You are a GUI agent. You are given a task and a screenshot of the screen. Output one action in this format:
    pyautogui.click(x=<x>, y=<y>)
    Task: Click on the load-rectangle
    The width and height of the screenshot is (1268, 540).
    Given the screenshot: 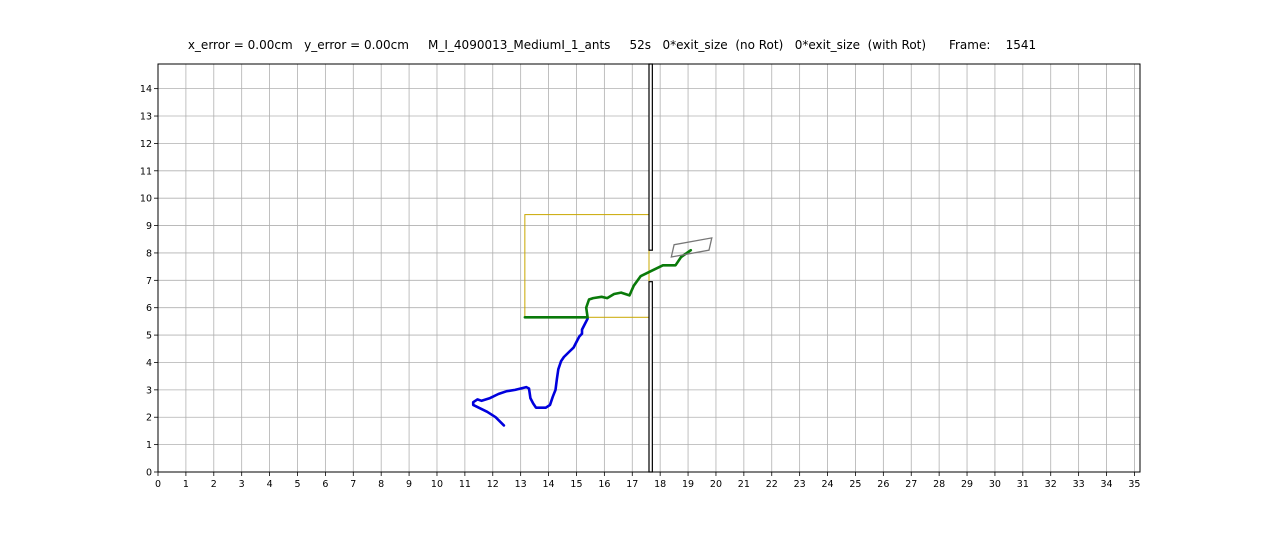 What is the action you would take?
    pyautogui.click(x=691, y=247)
    